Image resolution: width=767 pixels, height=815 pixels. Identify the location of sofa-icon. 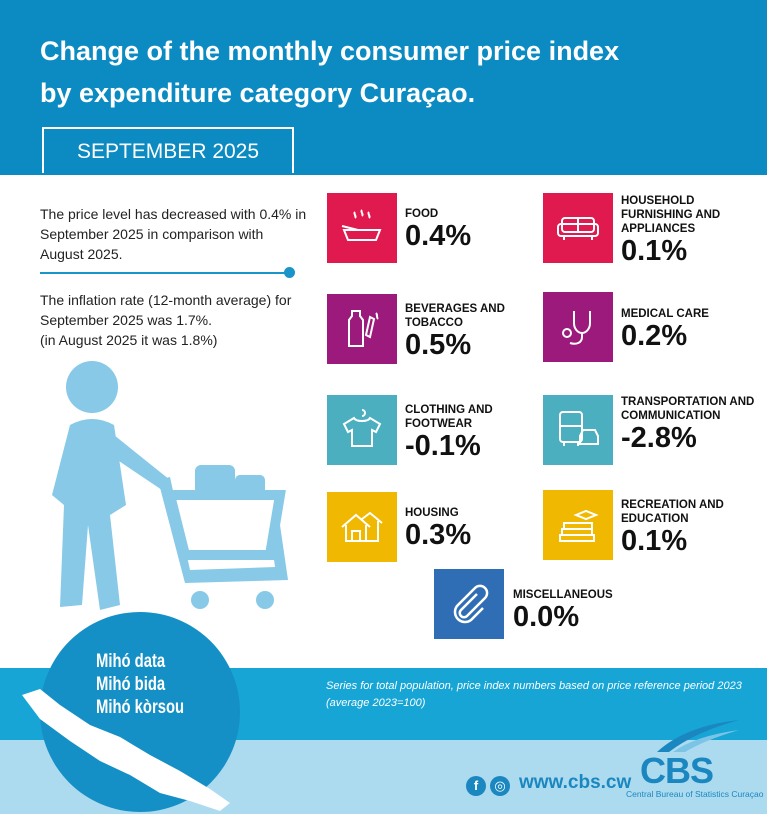
(578, 228).